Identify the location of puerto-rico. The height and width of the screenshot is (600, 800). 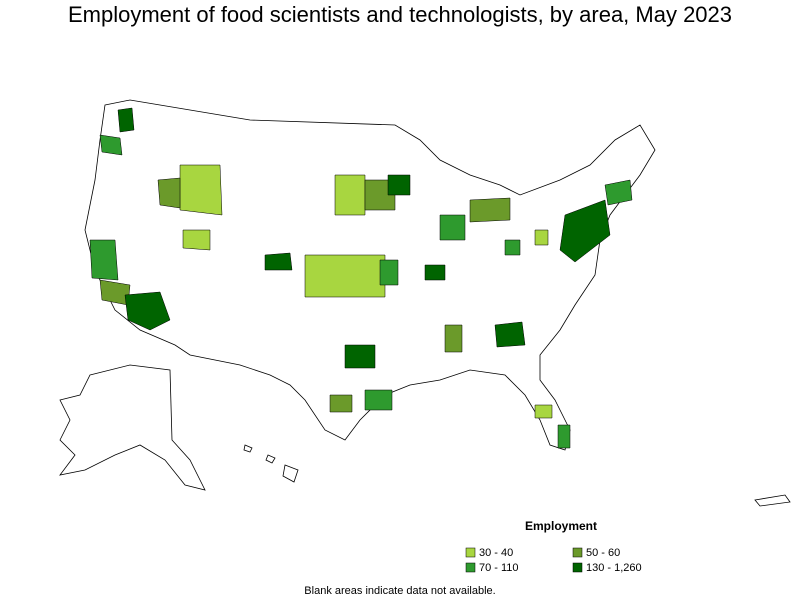
(772, 500).